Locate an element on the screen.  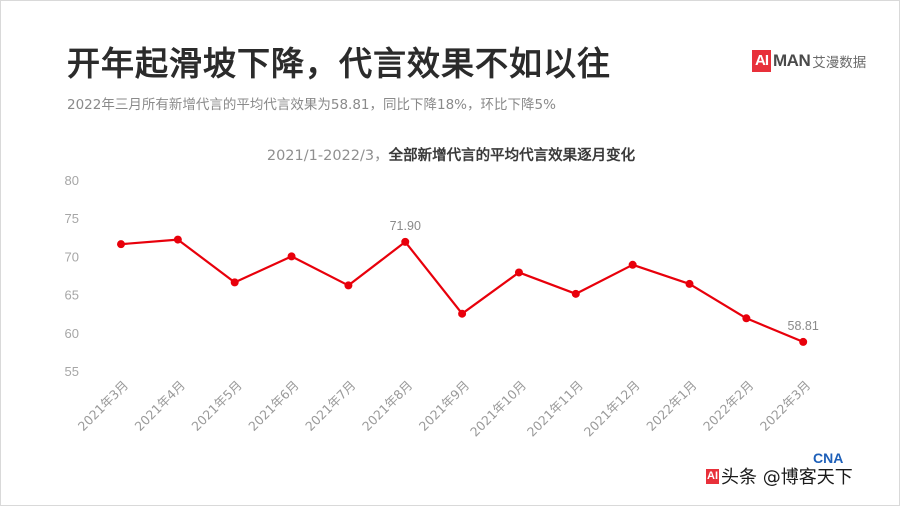
page-title: 开年起滑坡下降，代言效果不如以往 is located at coordinates (339, 63).